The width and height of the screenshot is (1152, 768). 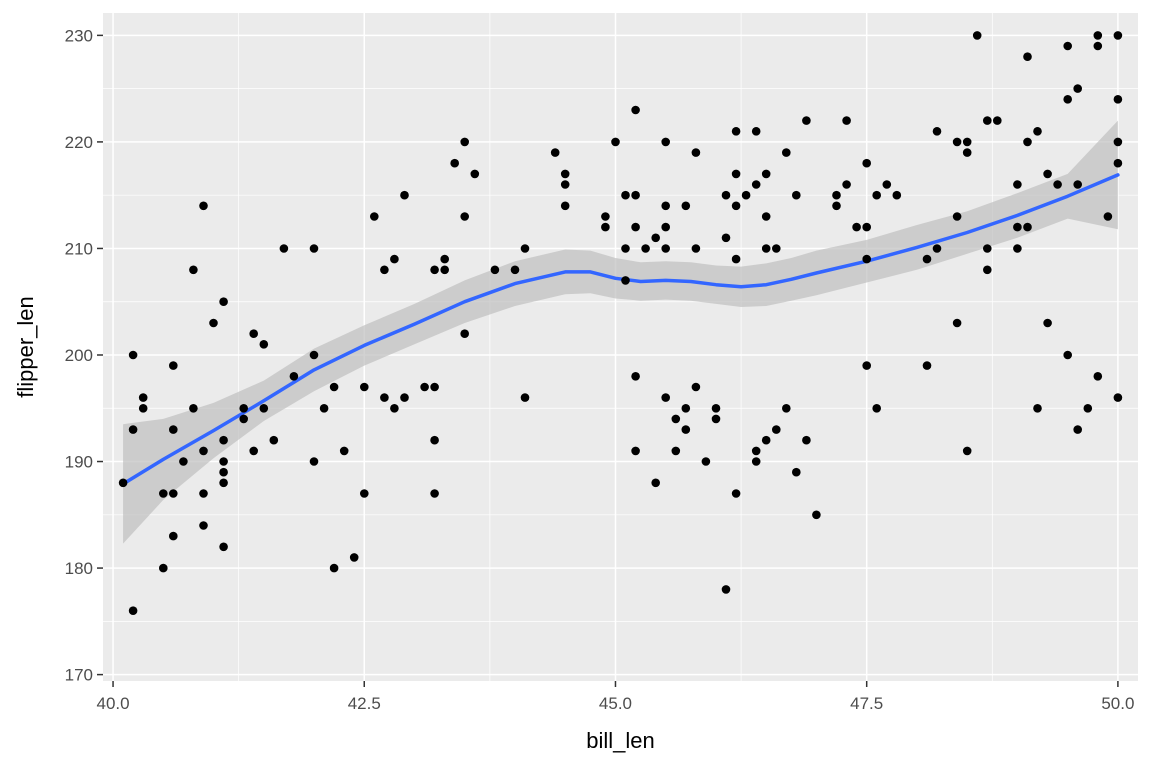 What do you see at coordinates (866, 703) in the screenshot?
I see `x-tick-label: 47.5` at bounding box center [866, 703].